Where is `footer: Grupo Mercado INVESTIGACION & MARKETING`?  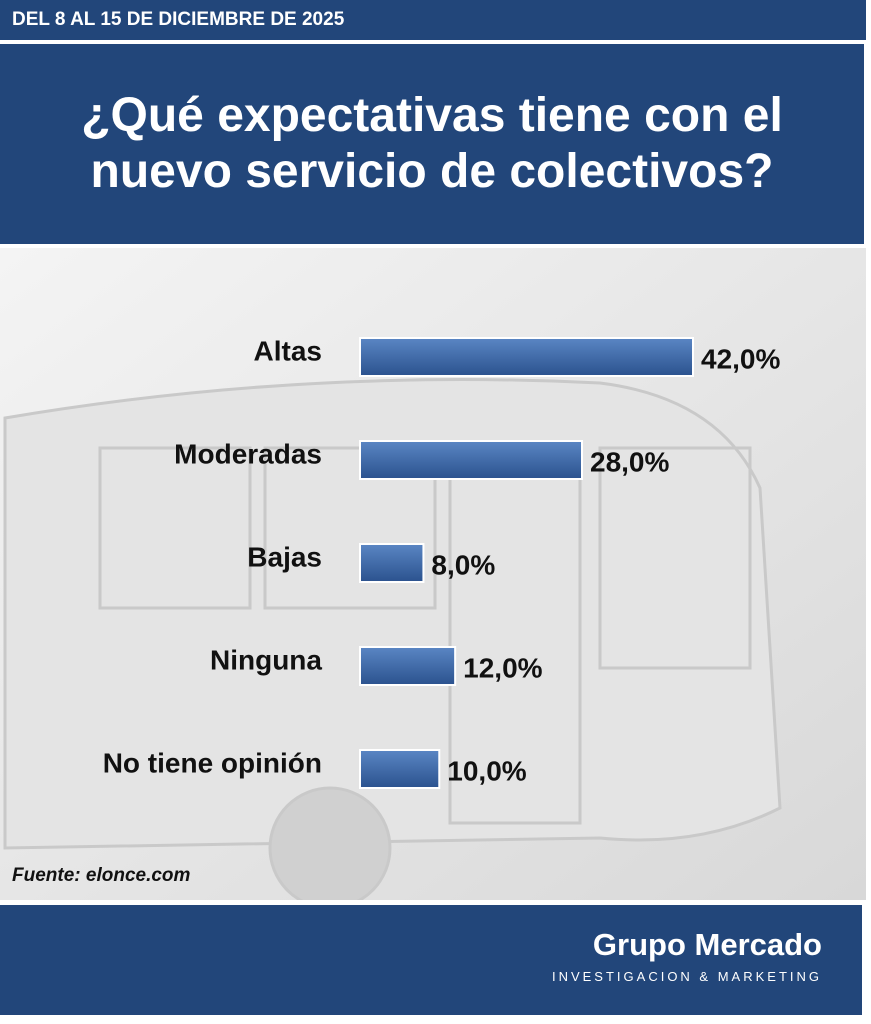 footer: Grupo Mercado INVESTIGACION & MARKETING is located at coordinates (431, 960).